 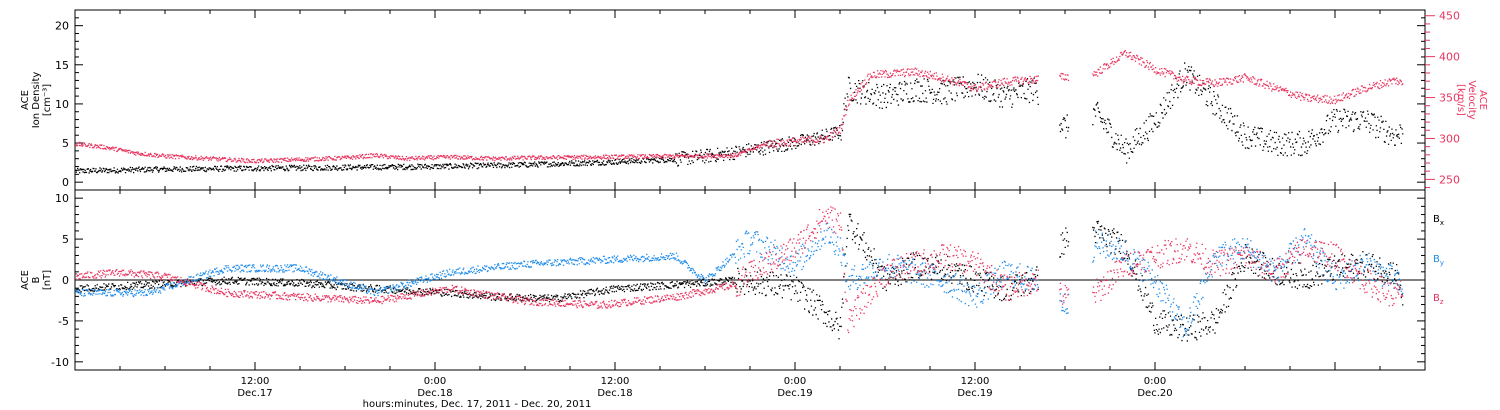 I want to click on axis-title-line: [cm⁻³], so click(x=47, y=100).